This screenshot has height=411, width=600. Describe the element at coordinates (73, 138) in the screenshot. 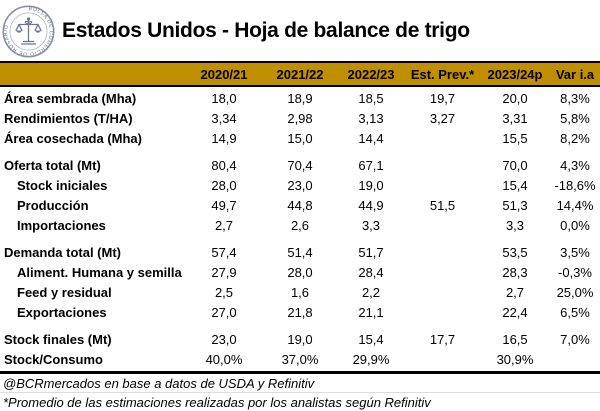

I see `row-label: Área cosechada (Mha)` at that location.